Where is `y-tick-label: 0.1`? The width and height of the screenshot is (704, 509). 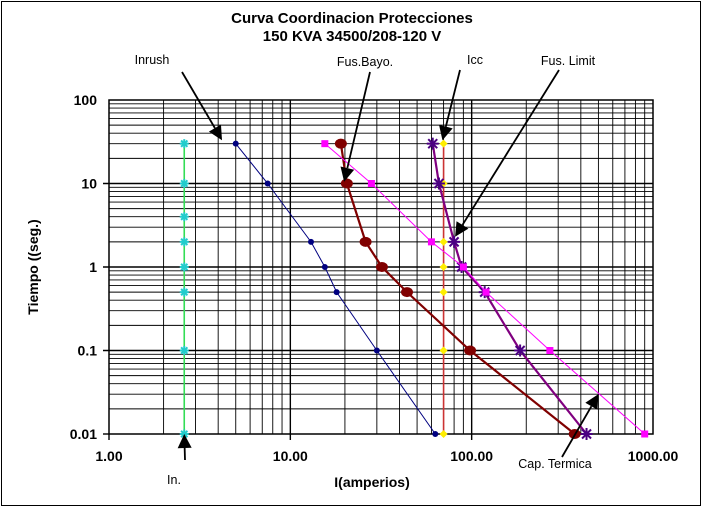
y-tick-label: 0.1 is located at coordinates (88, 351).